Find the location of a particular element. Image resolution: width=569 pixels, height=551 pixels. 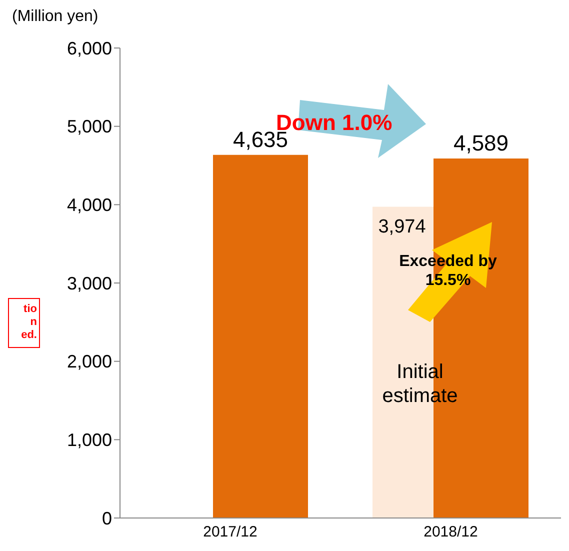

y-axis-title: (Million yen) is located at coordinates (55, 17).